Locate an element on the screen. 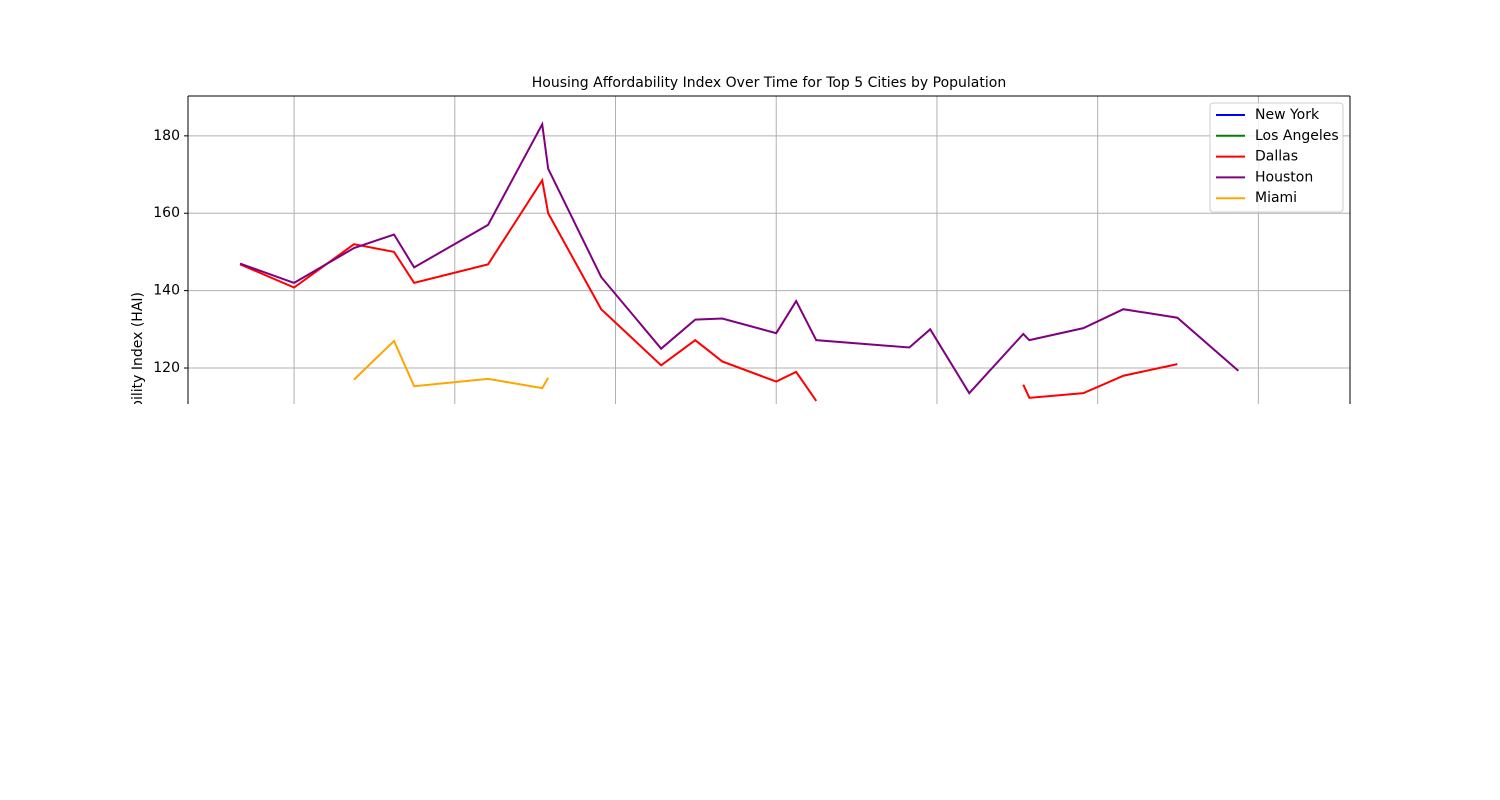 The width and height of the screenshot is (1500, 800). legend-label: Miami is located at coordinates (1276, 198).